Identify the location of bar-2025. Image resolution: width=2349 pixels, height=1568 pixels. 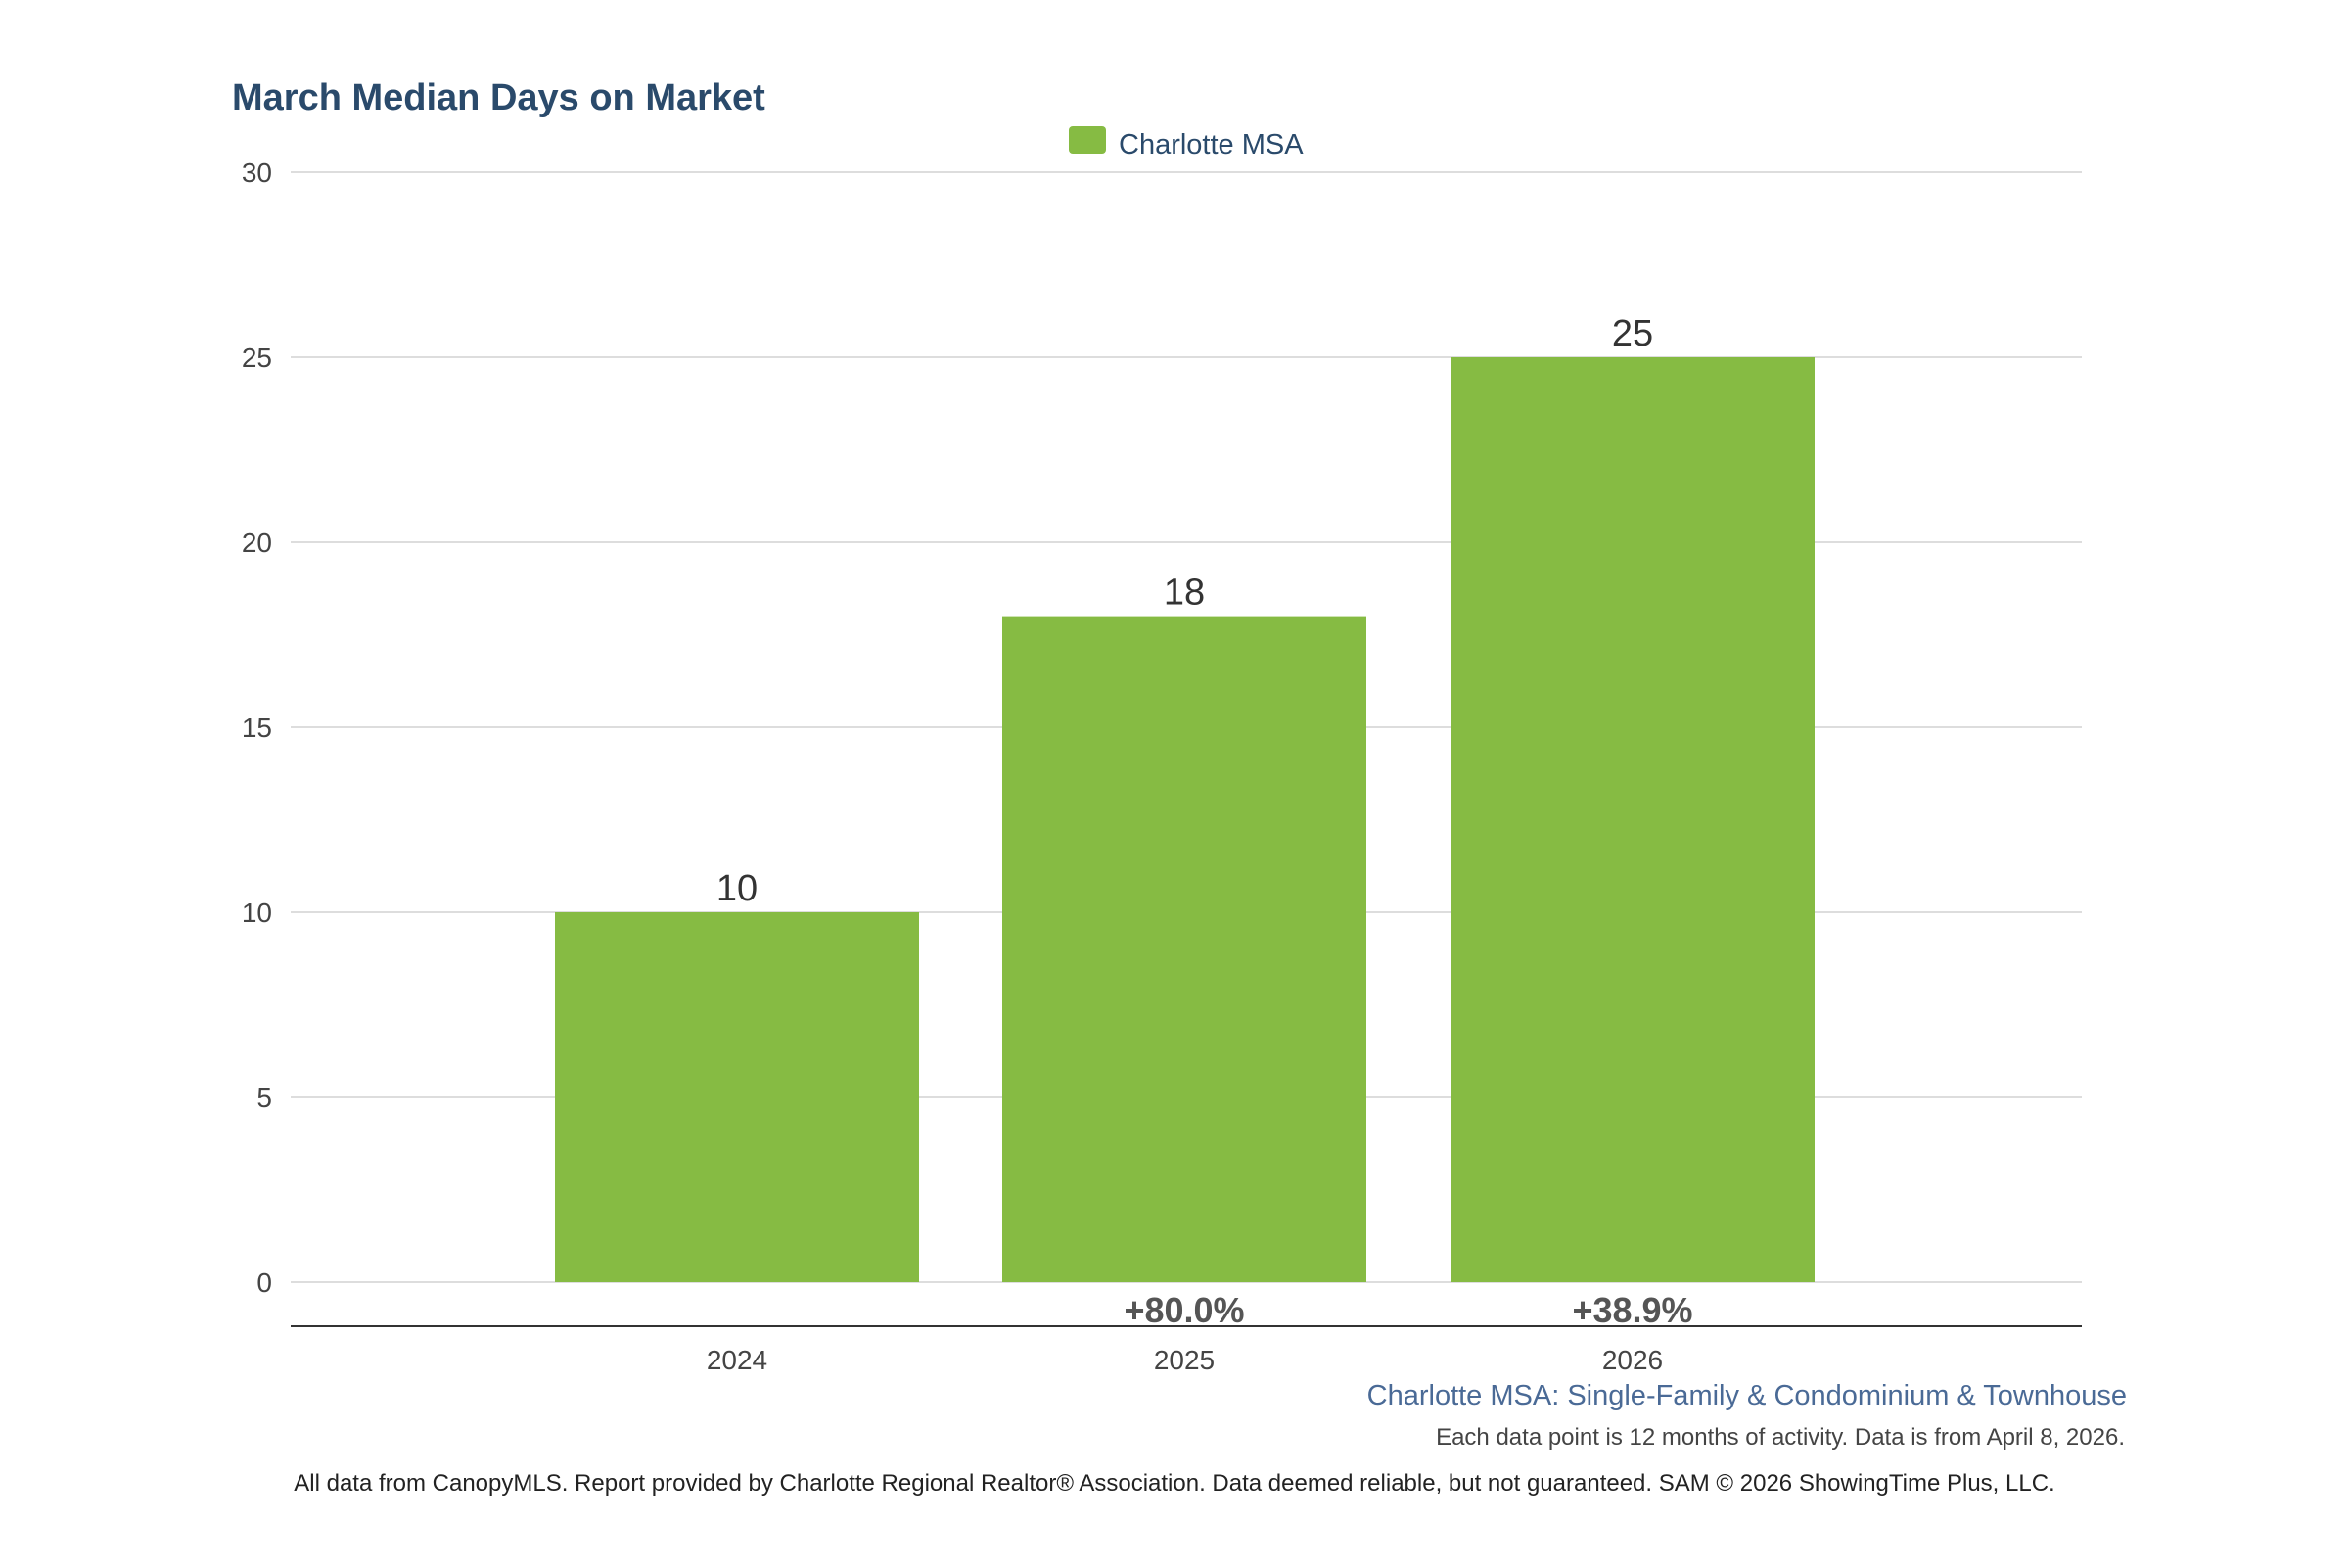
(1184, 949).